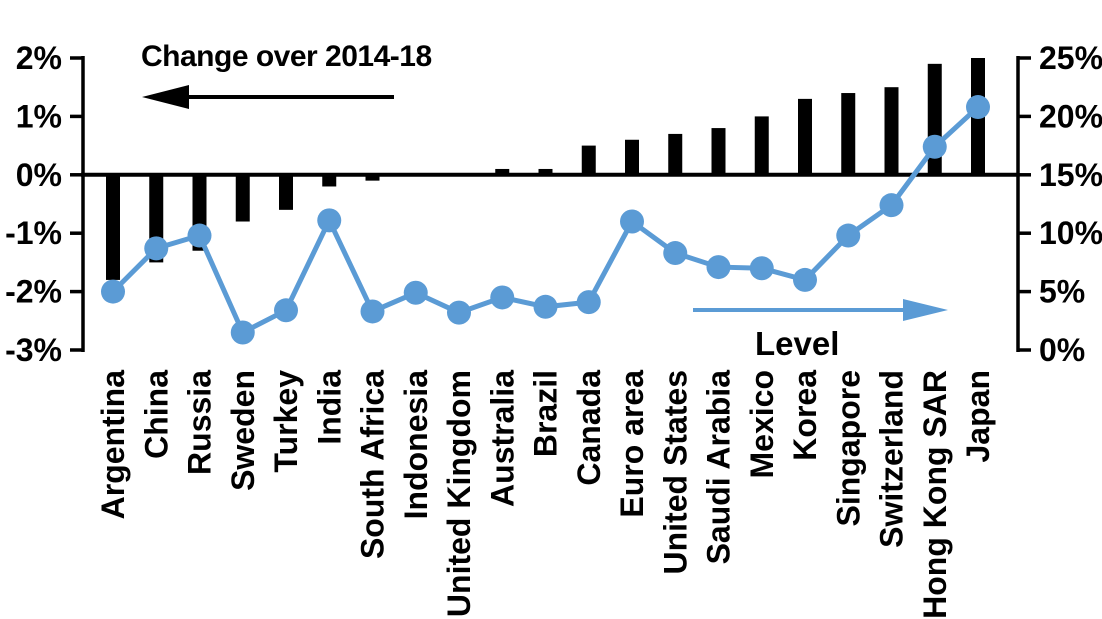 This screenshot has height=619, width=1102. I want to click on marker-korea, so click(805, 279).